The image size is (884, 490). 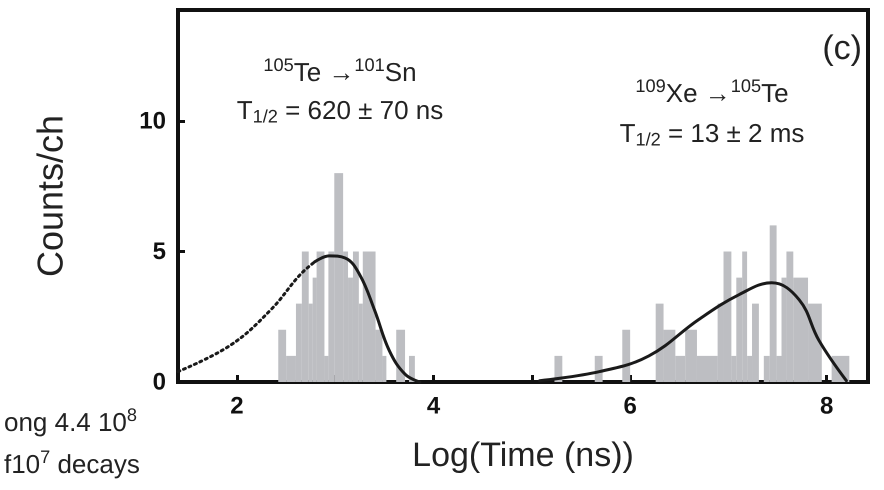 I want to click on x-tick-label: 4, so click(x=433, y=406).